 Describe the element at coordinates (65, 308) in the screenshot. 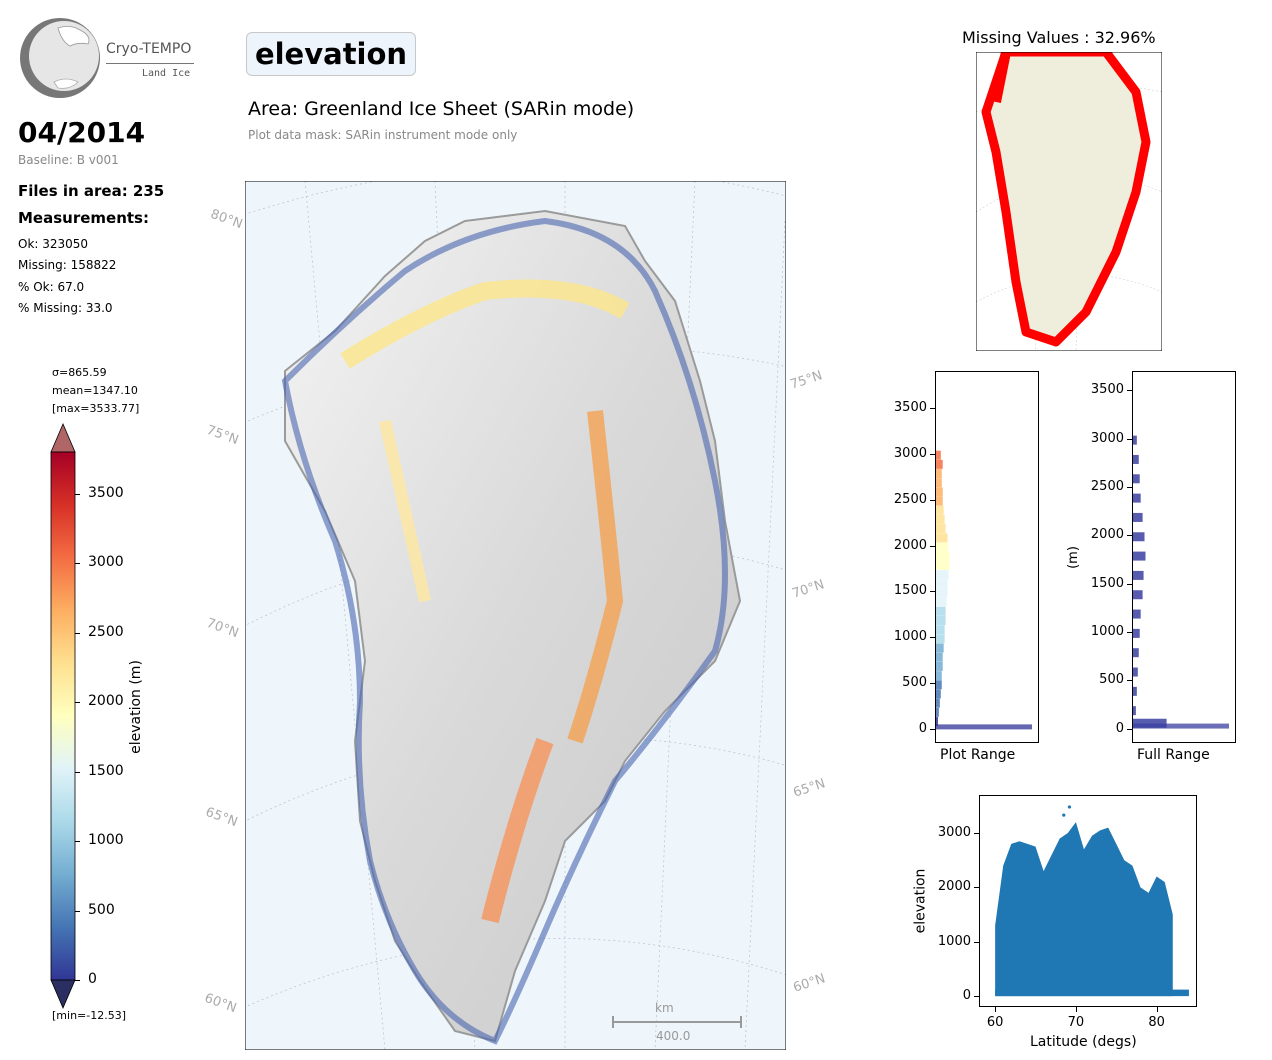

I see `stat-pct-missing: % Missing: 33.0` at that location.